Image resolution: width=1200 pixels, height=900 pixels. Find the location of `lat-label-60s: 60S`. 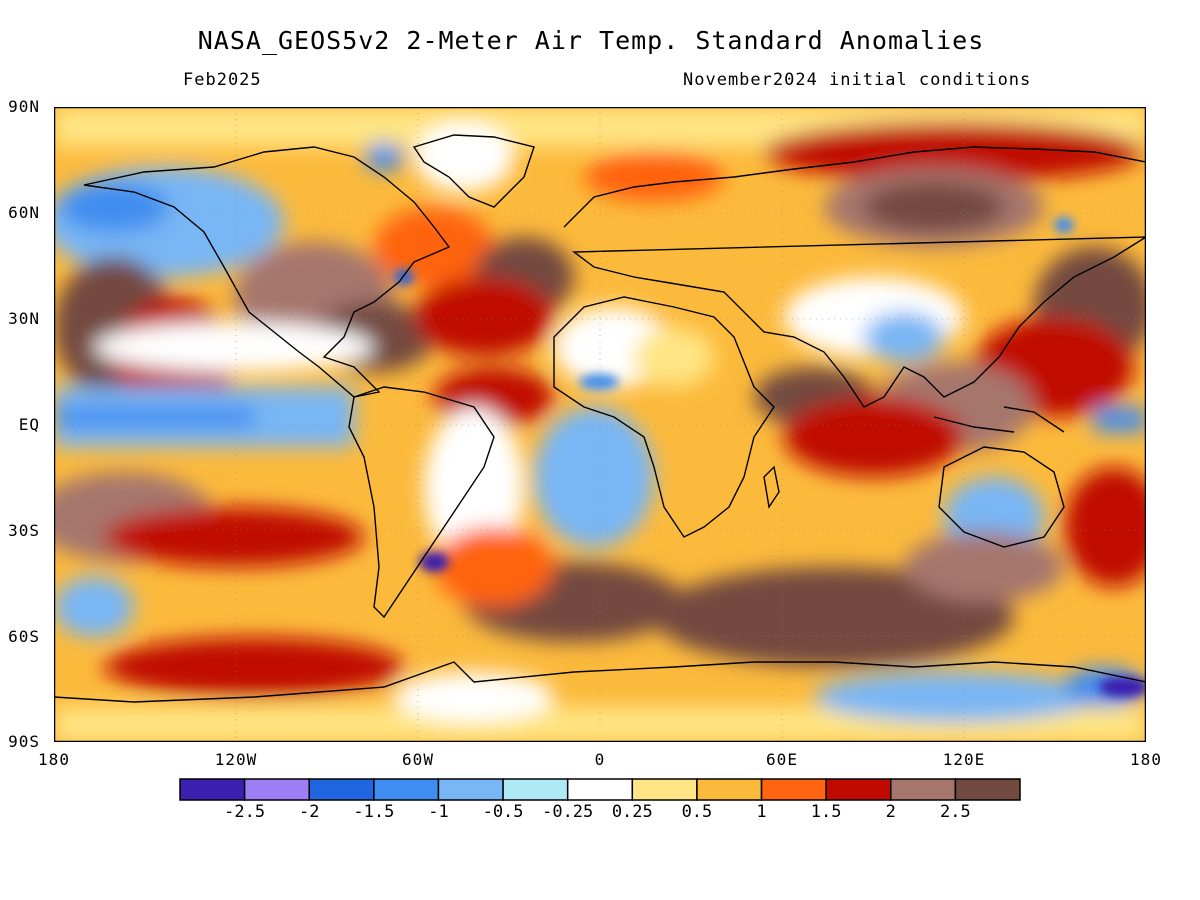

lat-label-60s: 60S is located at coordinates (24, 636).